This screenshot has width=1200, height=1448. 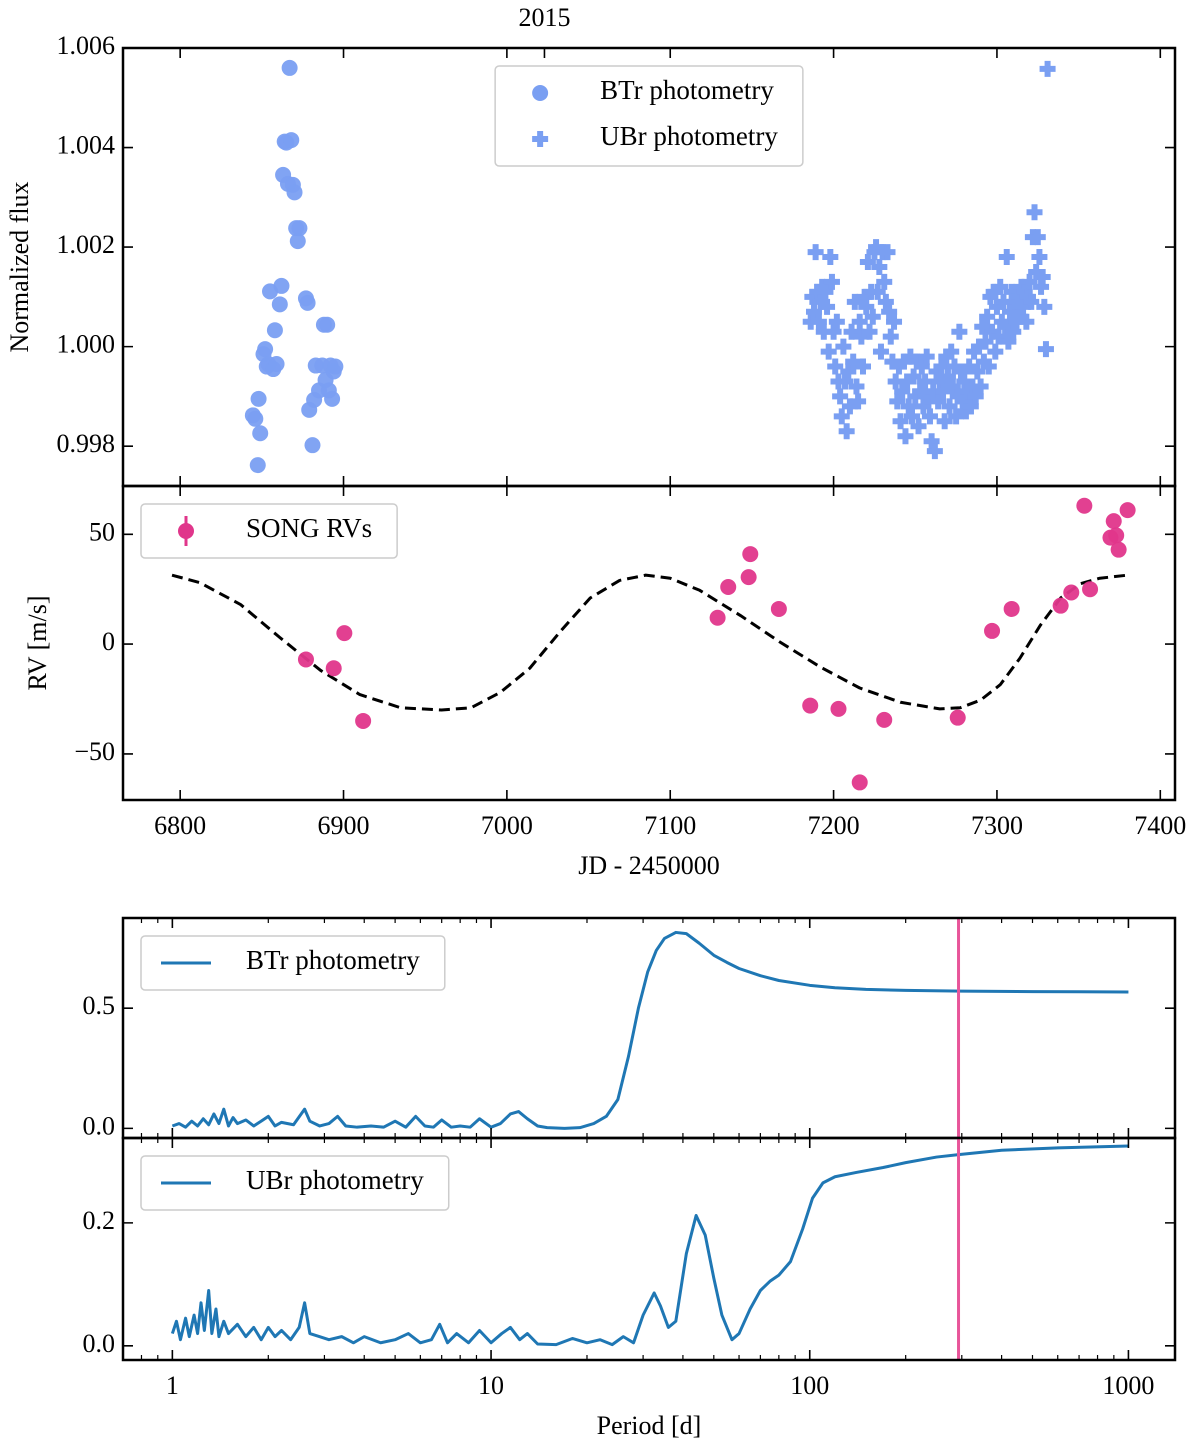 What do you see at coordinates (86, 443) in the screenshot?
I see `y-tick-label: 0.998` at bounding box center [86, 443].